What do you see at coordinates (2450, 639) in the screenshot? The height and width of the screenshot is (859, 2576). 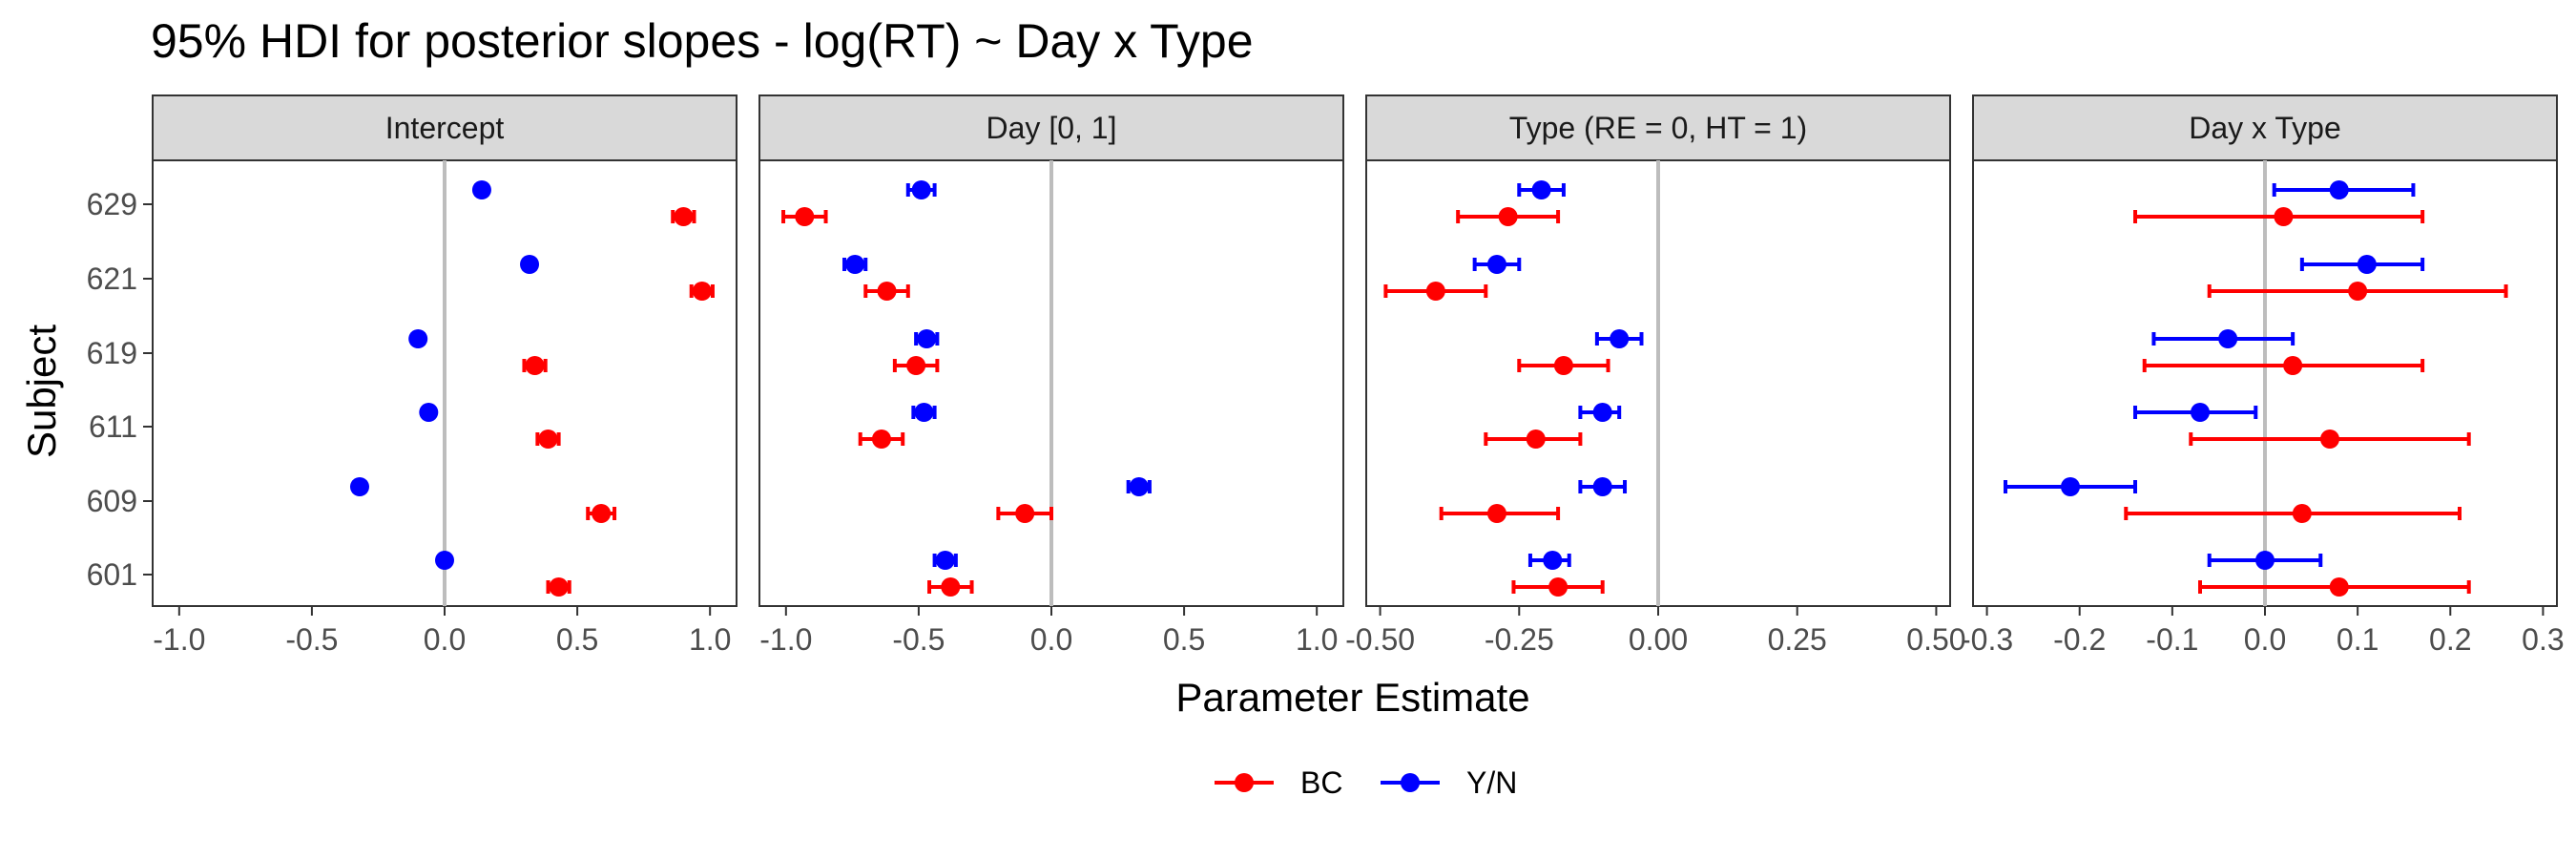 I see `x-tick-label: 0.2` at bounding box center [2450, 639].